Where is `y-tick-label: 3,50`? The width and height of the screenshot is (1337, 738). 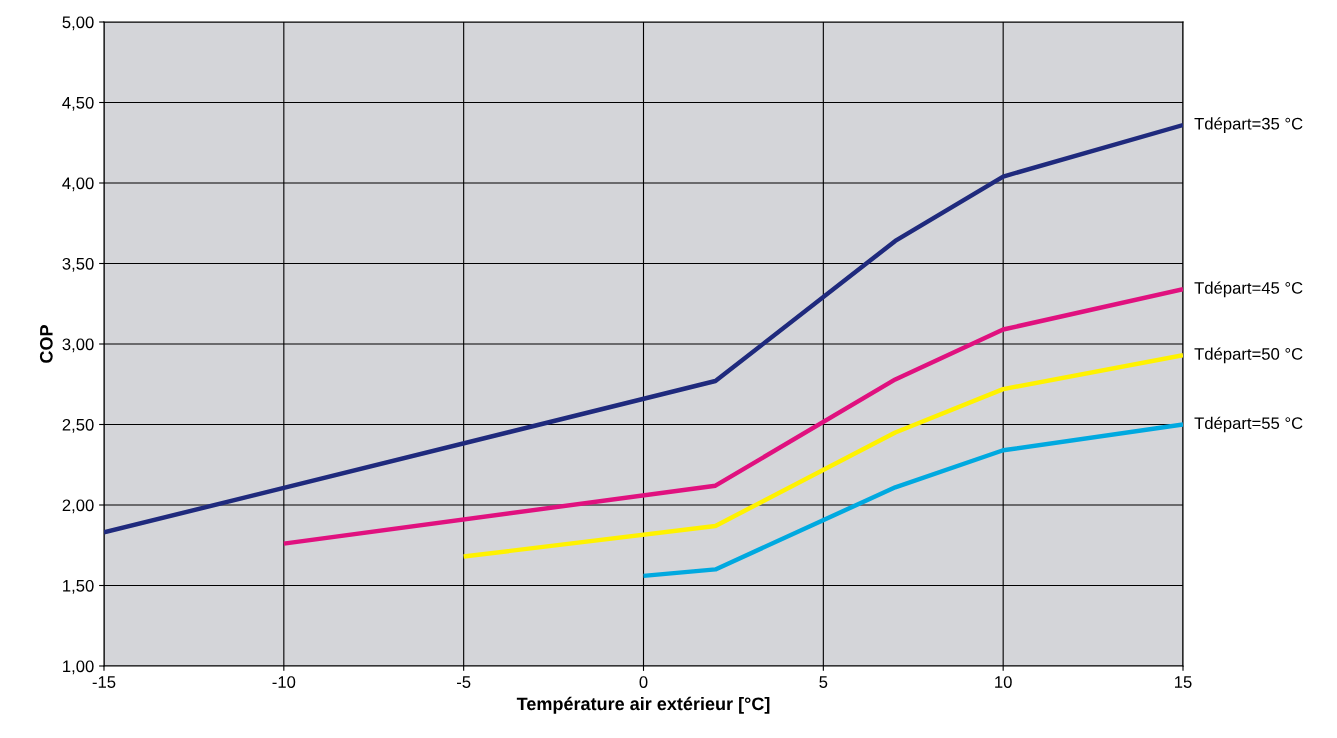 y-tick-label: 3,50 is located at coordinates (78, 264).